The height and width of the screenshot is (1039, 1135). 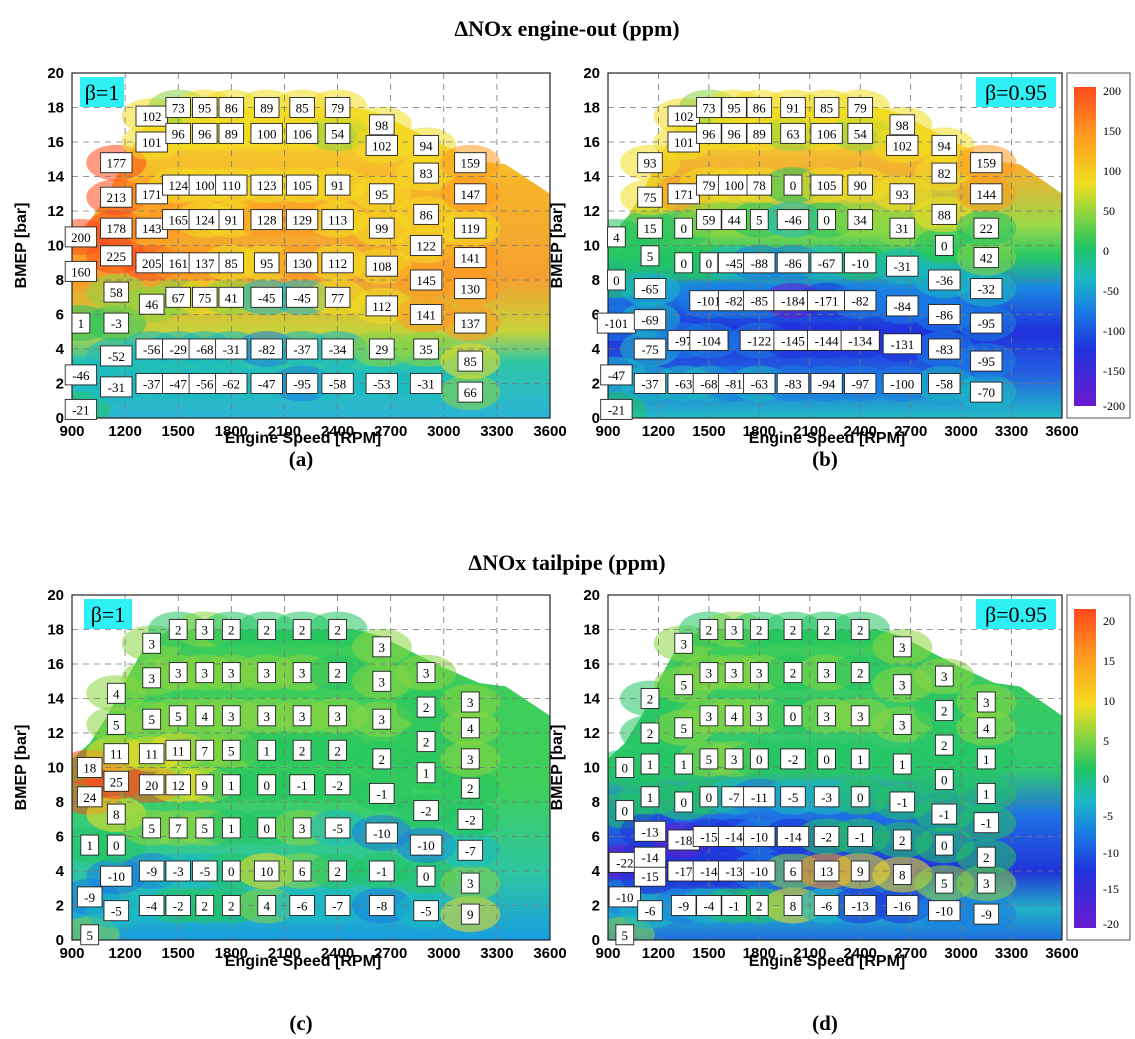 I want to click on data-label: 29, so click(x=382, y=349).